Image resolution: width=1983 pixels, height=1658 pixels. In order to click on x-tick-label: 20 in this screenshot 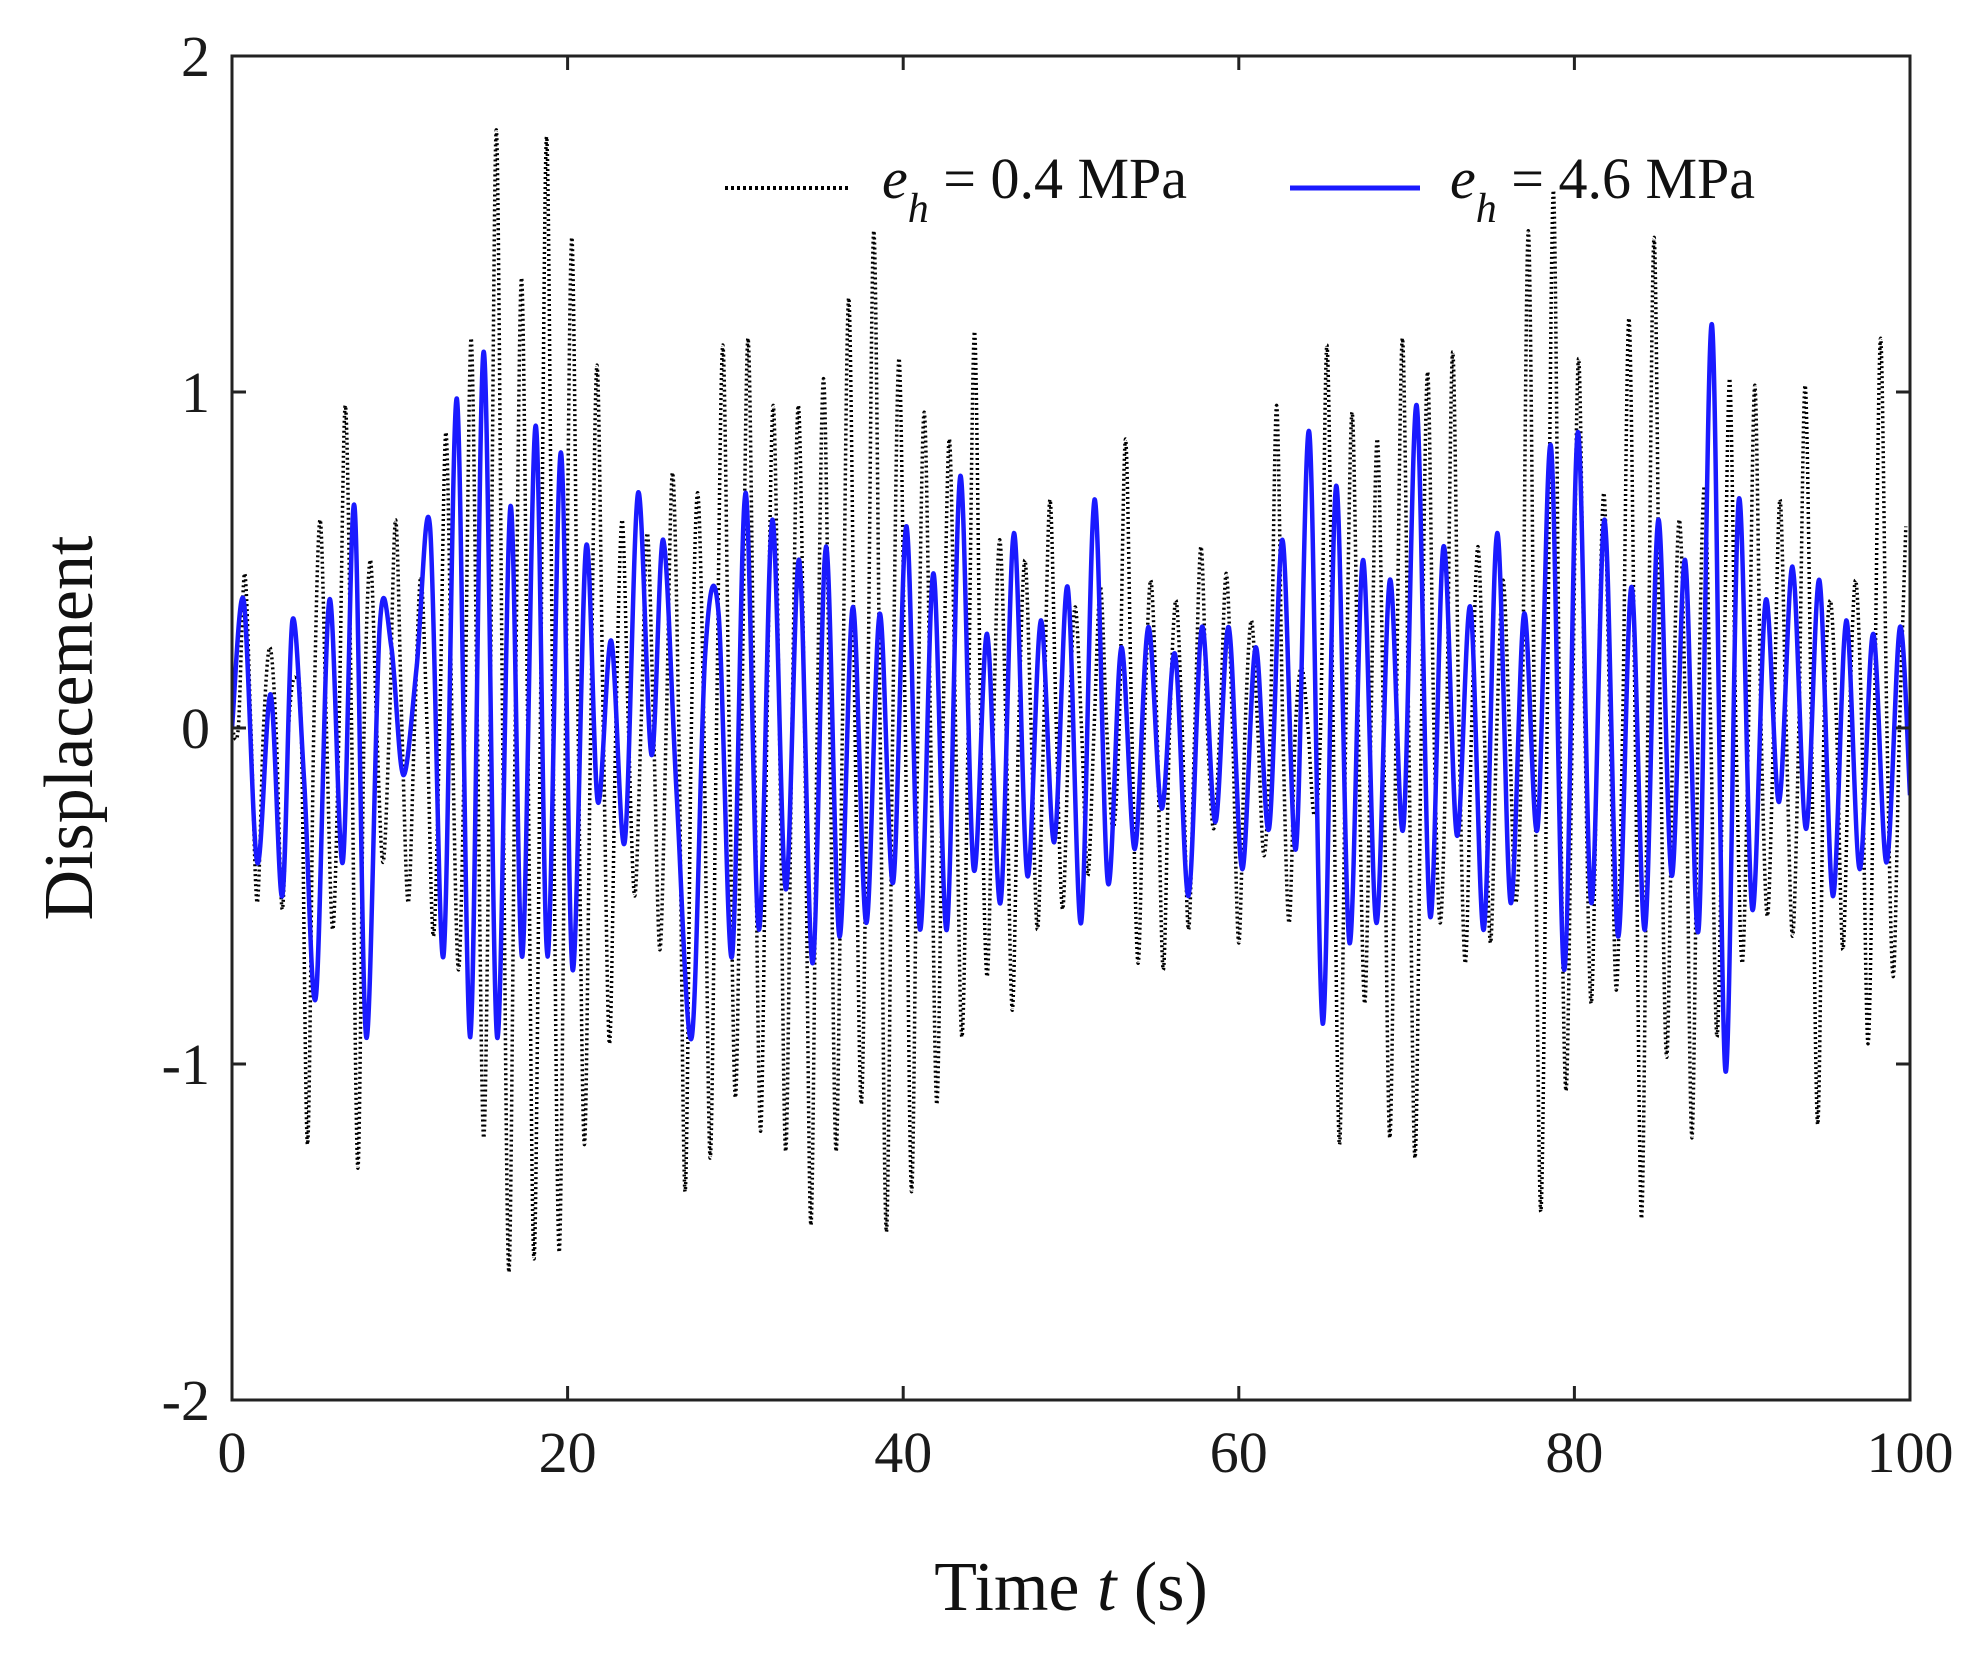, I will do `click(568, 1452)`.